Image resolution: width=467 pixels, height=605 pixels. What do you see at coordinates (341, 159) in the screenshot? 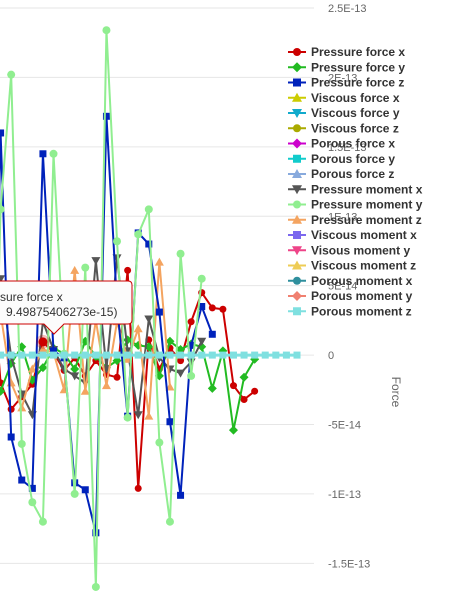
I see `legend-item: Porous force y` at bounding box center [341, 159].